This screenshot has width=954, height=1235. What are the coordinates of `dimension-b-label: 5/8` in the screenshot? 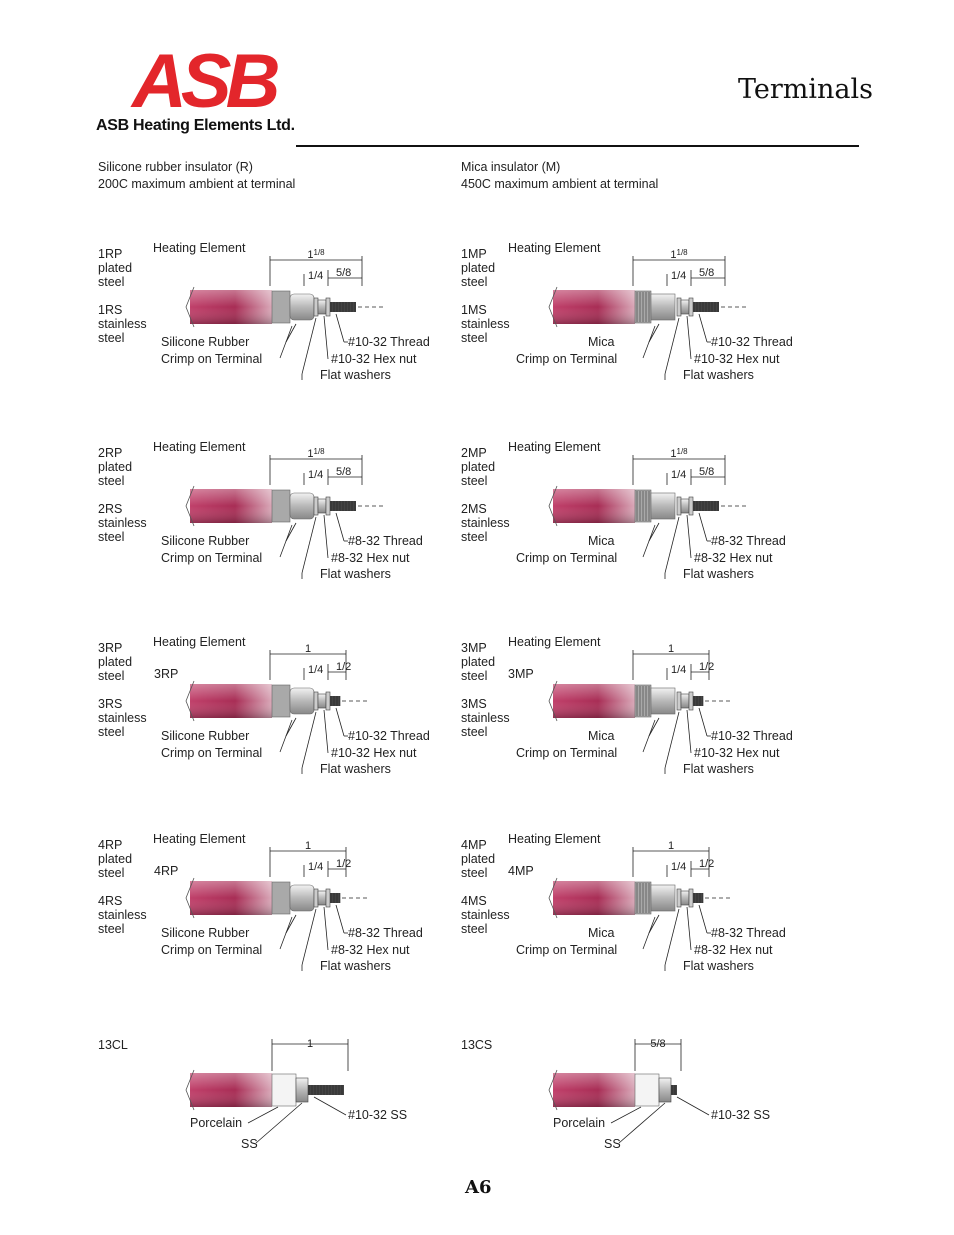 It's located at (706, 273).